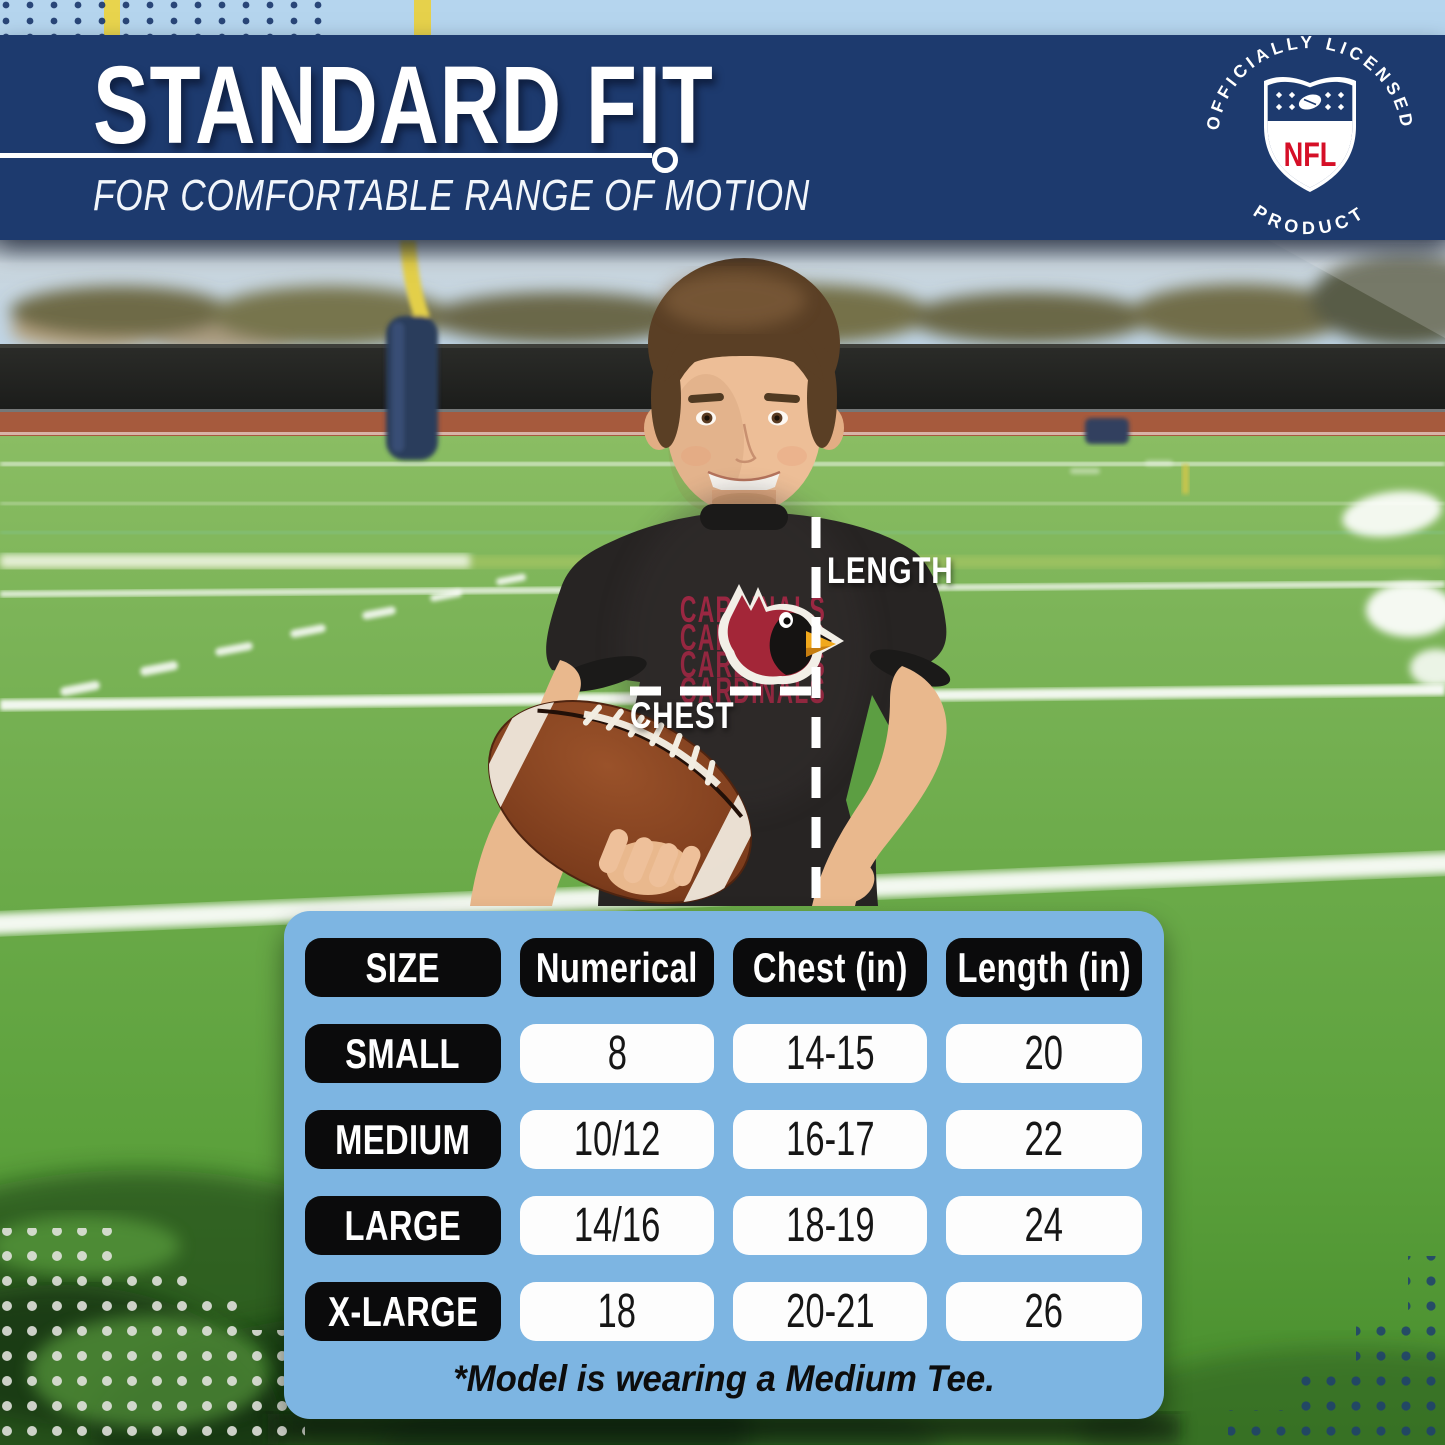 The width and height of the screenshot is (1445, 1445). Describe the element at coordinates (1310, 154) in the screenshot. I see `nfl-shield-text: NFL` at that location.